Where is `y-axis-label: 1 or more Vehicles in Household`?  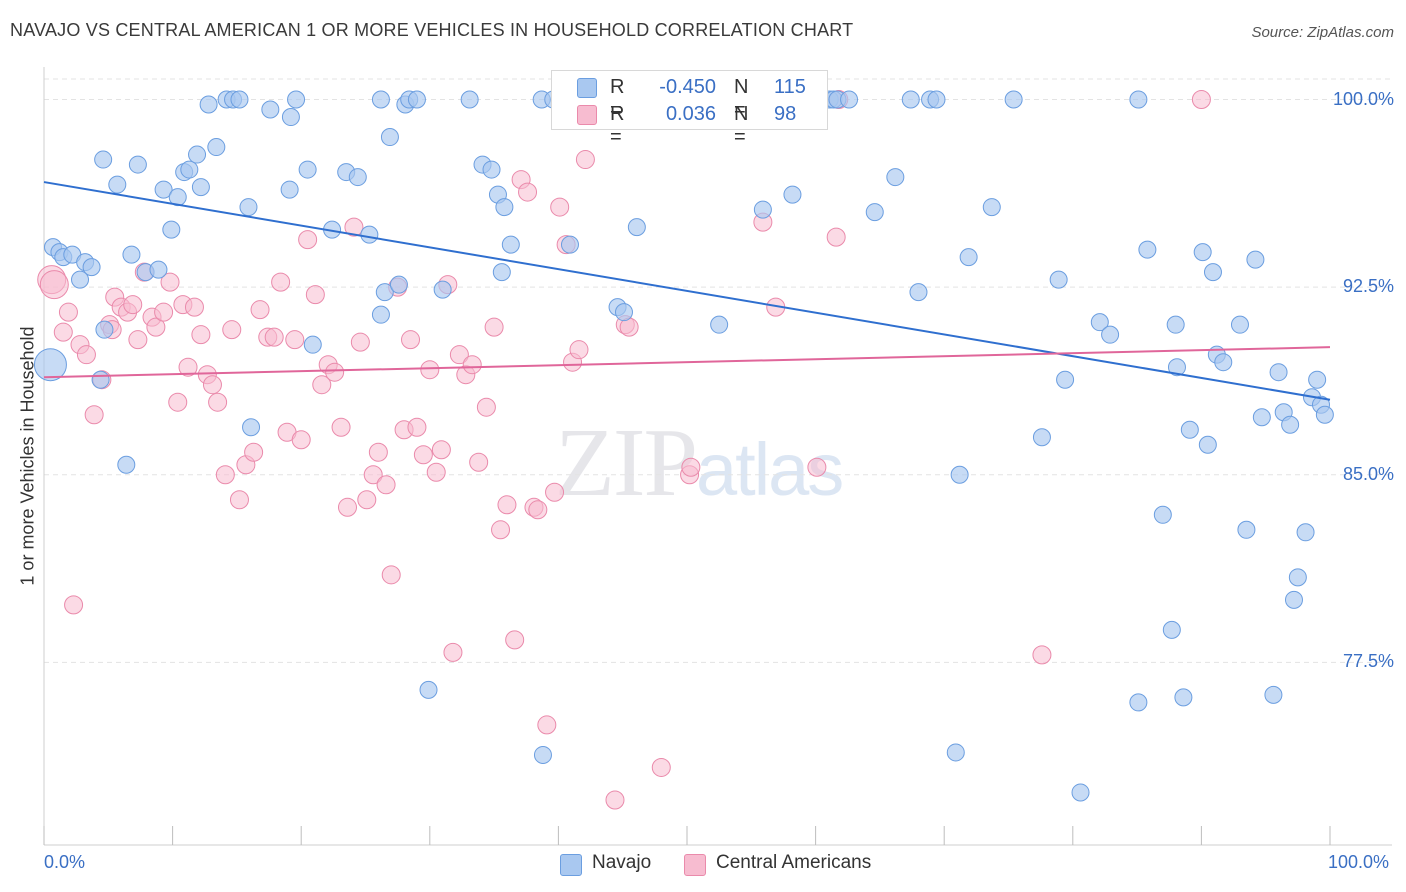
y-axis-label: 1 or more Vehicles in Household is located at coordinates (27, 456).